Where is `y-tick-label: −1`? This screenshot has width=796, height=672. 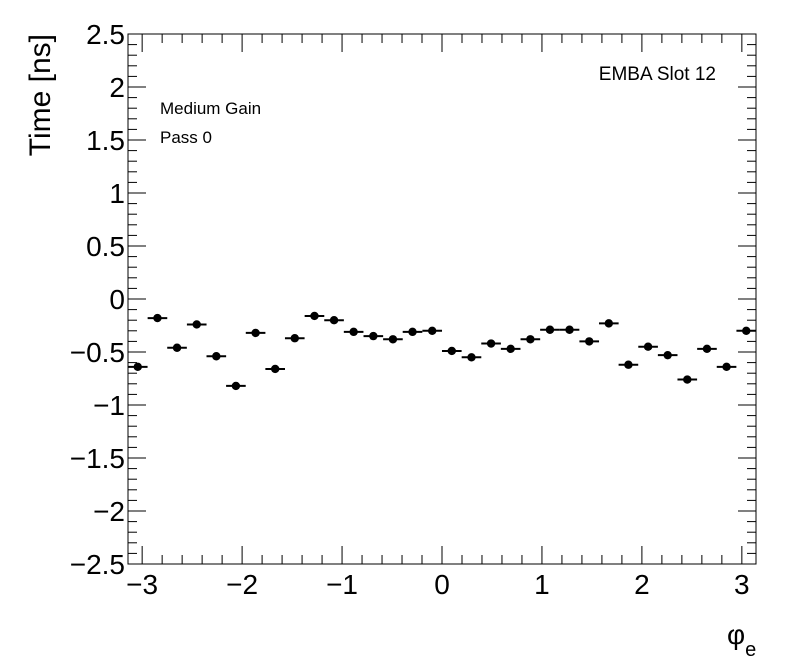
y-tick-label: −1 is located at coordinates (109, 405).